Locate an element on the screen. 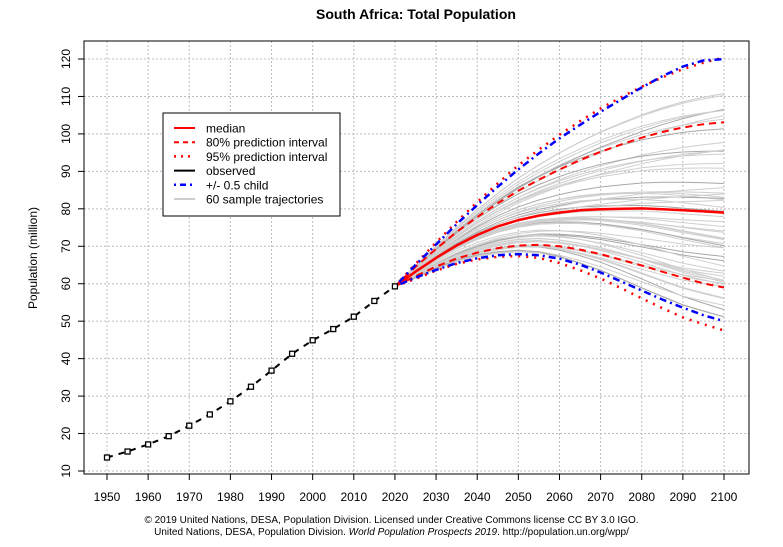  y-axis-label: Population (million) is located at coordinates (33, 258).